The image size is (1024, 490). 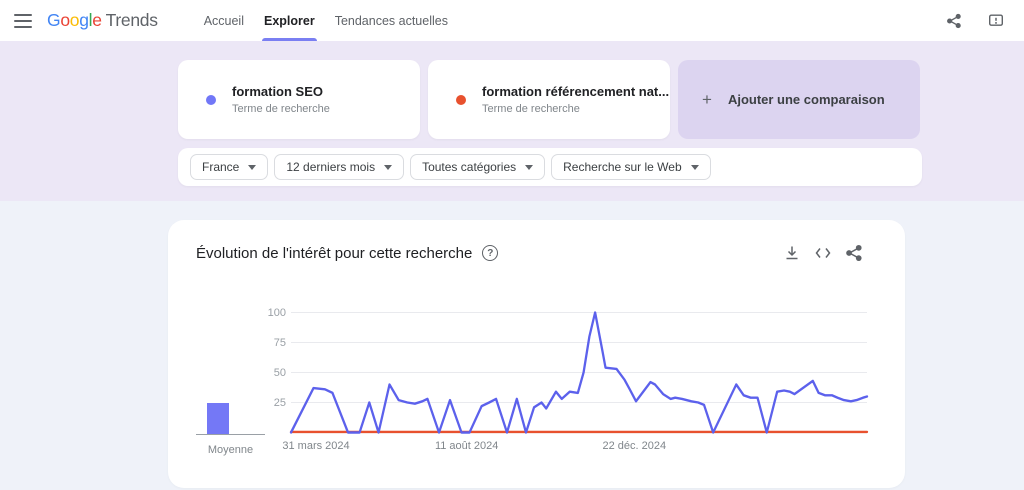 What do you see at coordinates (279, 402) in the screenshot?
I see `y-tick-label: 25` at bounding box center [279, 402].